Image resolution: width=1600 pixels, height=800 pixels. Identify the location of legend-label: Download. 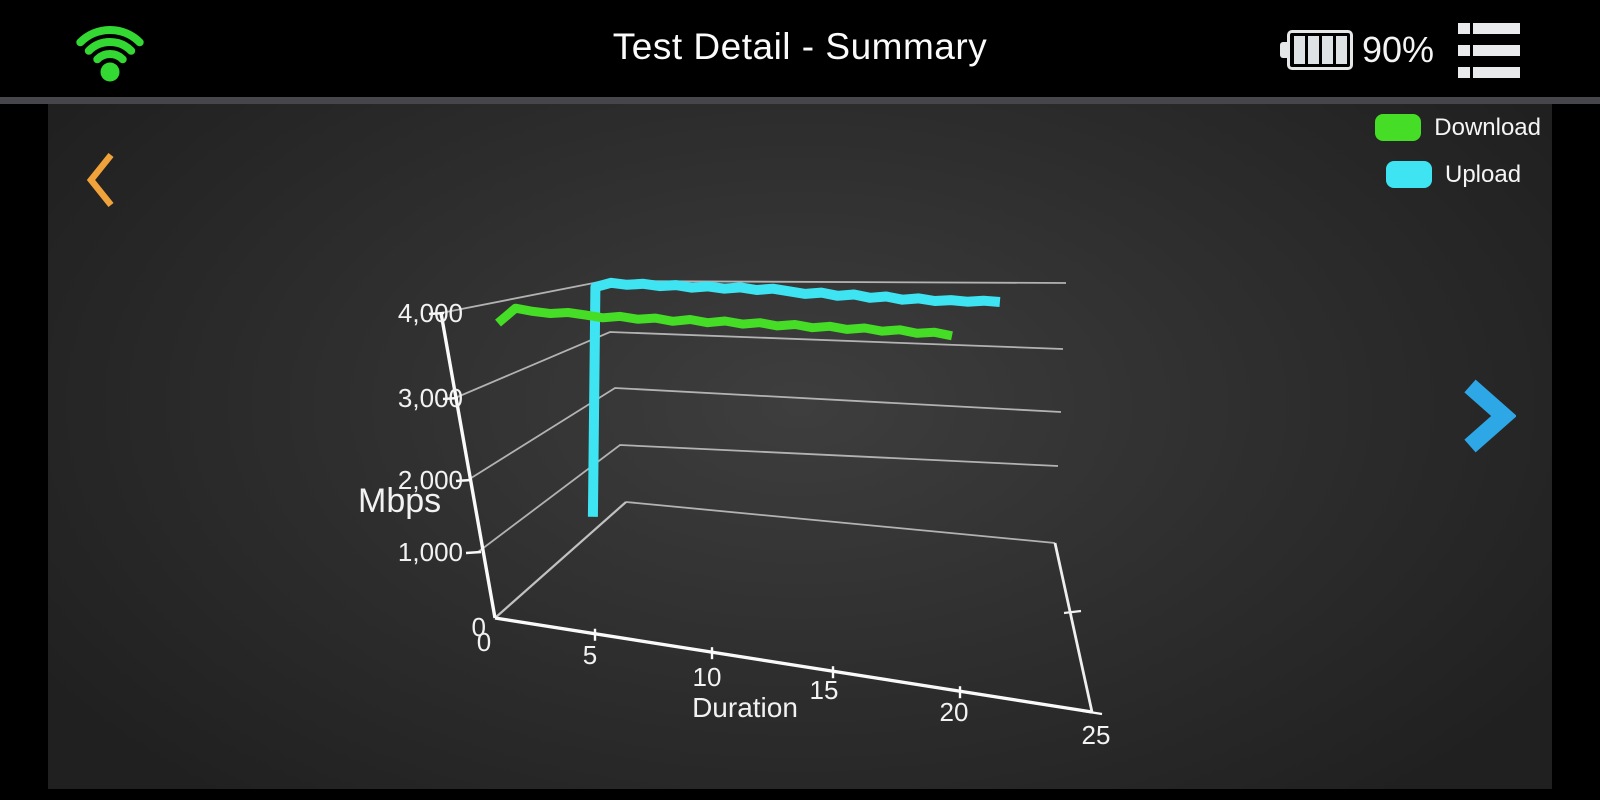
(1487, 127).